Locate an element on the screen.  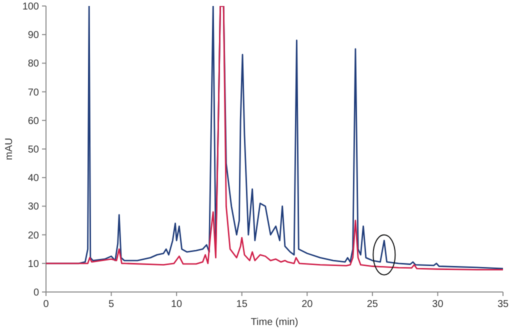
x-tick-label: 35 is located at coordinates (503, 304).